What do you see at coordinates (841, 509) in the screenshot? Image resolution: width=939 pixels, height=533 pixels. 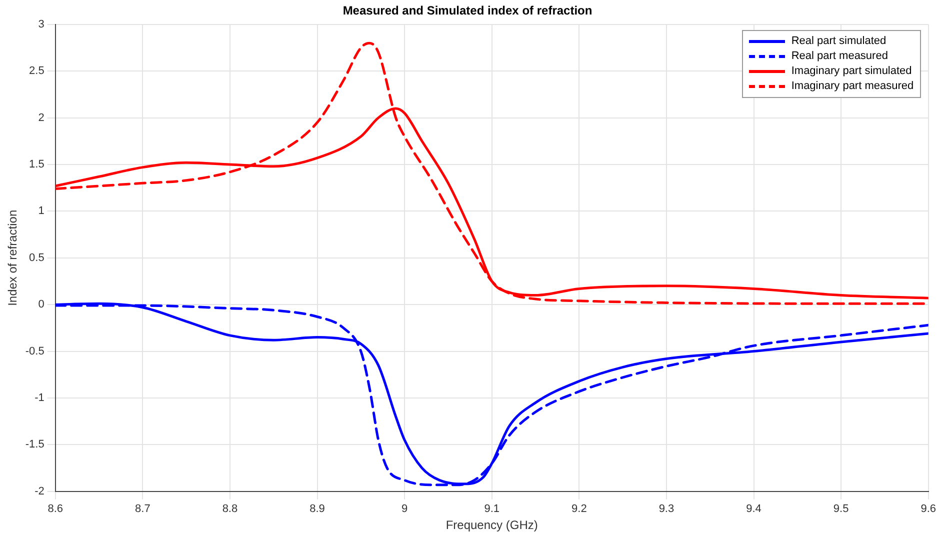 I see `x-tick-label: 9.5` at bounding box center [841, 509].